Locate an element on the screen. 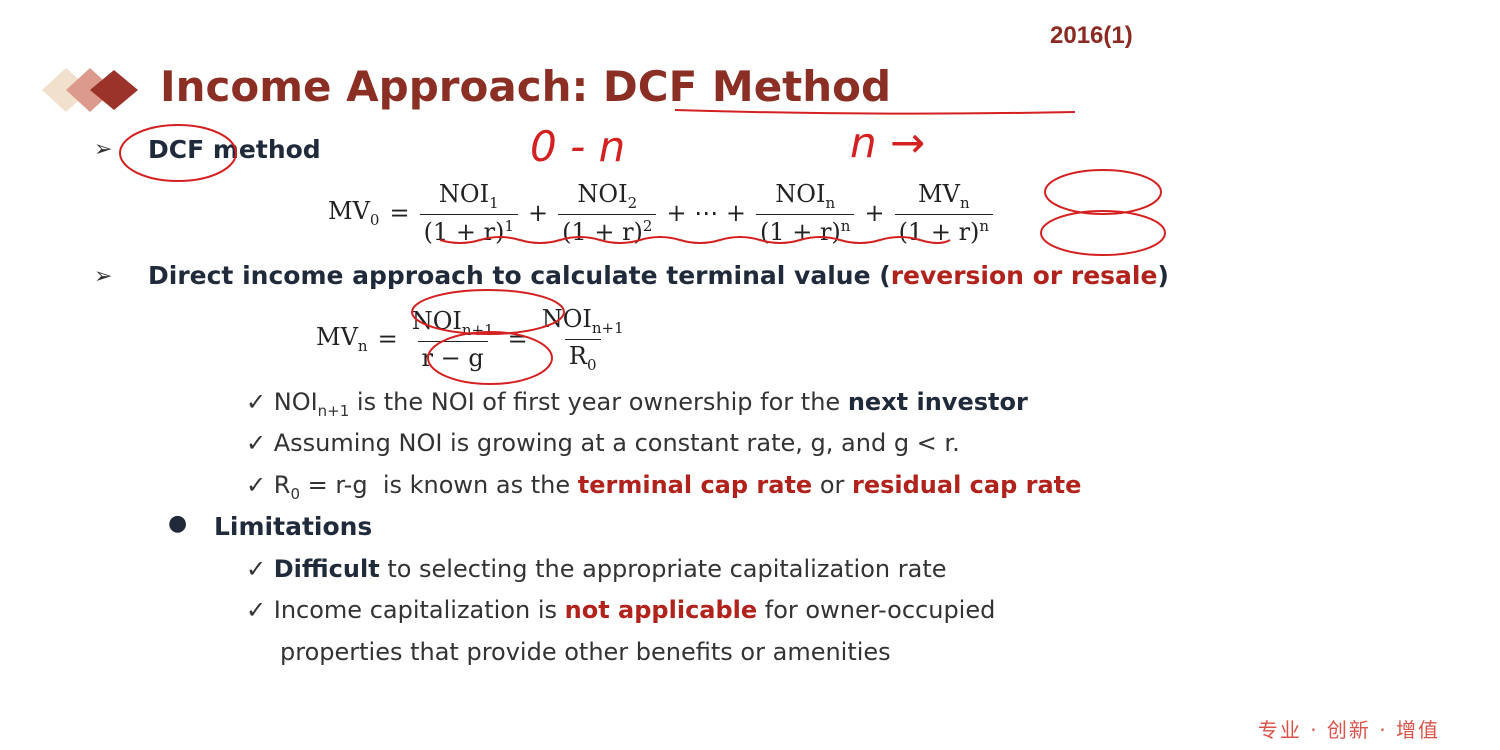 The image size is (1500, 750). terminal-value-formula: MVn = NOIn+1 r − g = NOIn+1 R0 is located at coordinates (472, 339).